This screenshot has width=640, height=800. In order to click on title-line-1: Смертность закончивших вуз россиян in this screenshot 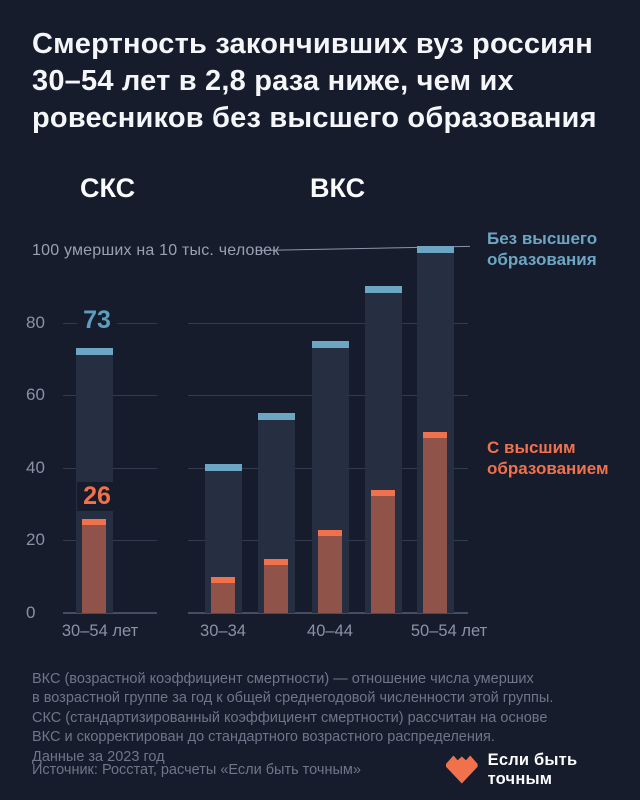, I will do `click(313, 44)`.